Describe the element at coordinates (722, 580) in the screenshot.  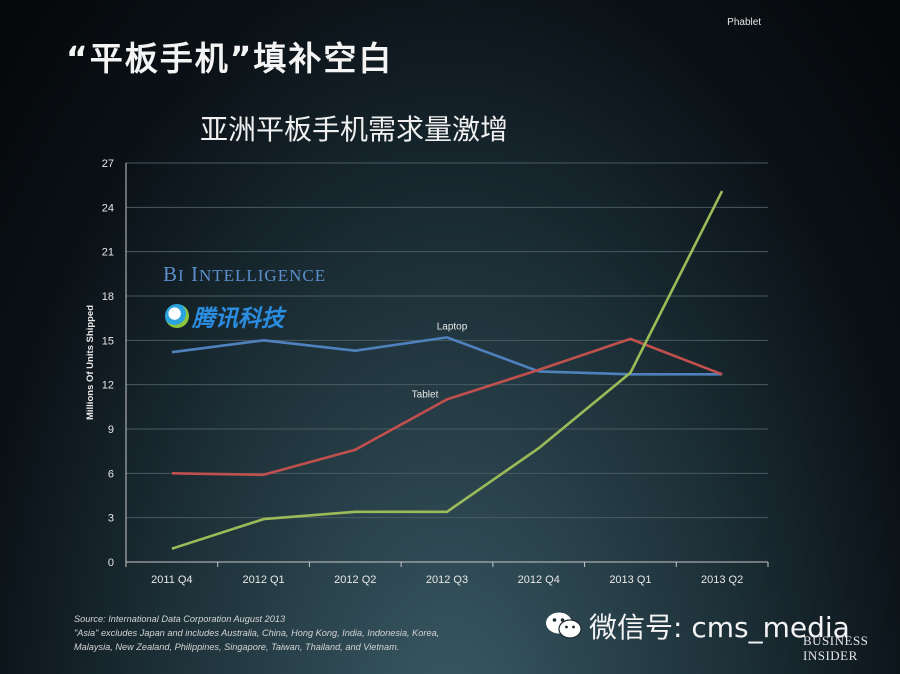
I see `x-tick-label: 2013 Q2` at that location.